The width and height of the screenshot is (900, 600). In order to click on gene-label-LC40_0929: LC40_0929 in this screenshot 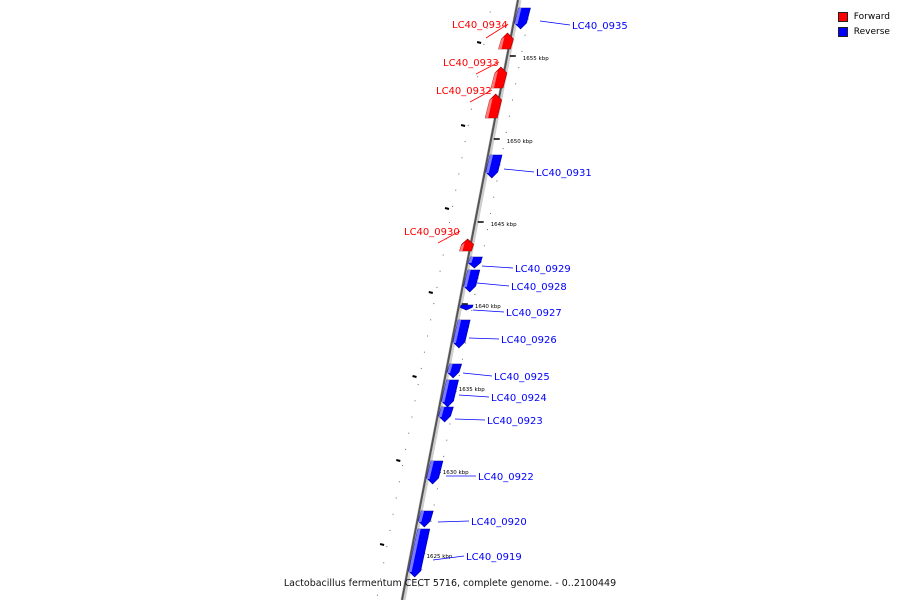, I will do `click(526, 269)`.